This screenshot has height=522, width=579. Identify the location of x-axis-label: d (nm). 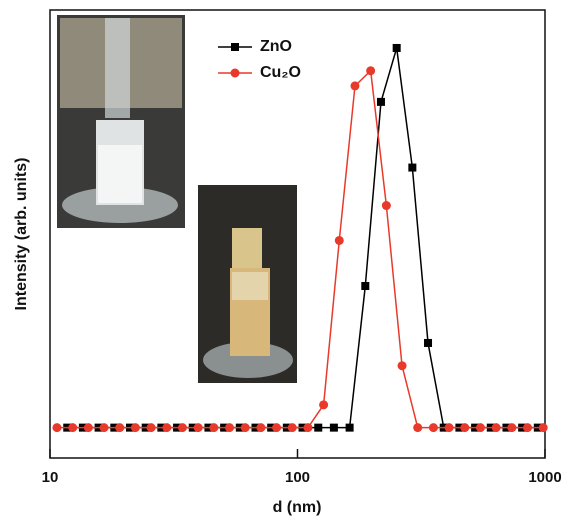
(297, 507).